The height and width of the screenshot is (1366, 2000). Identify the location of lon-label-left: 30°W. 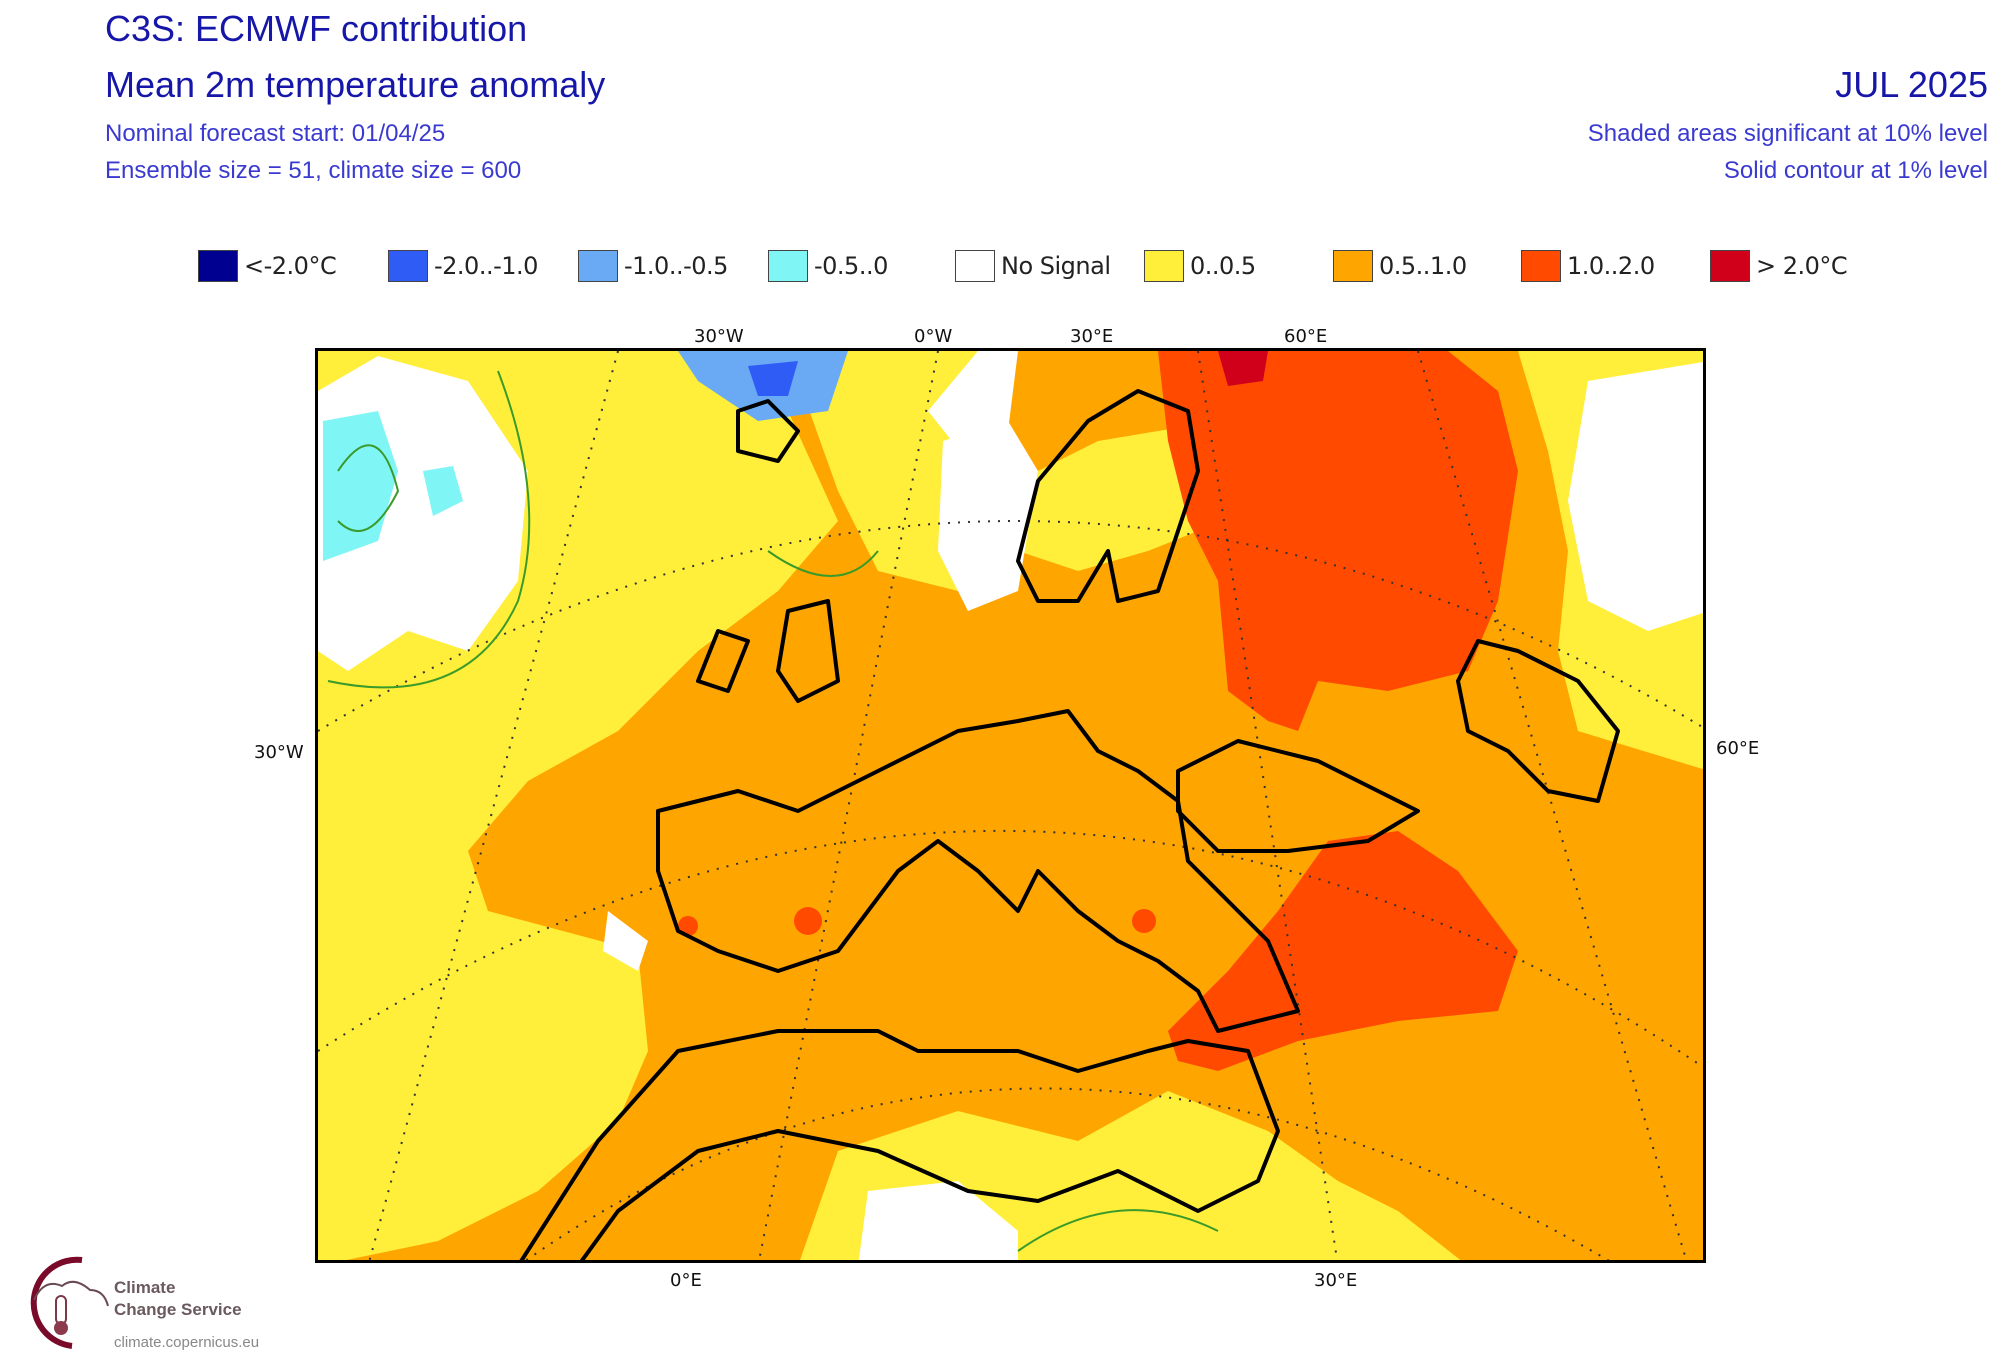
(279, 752).